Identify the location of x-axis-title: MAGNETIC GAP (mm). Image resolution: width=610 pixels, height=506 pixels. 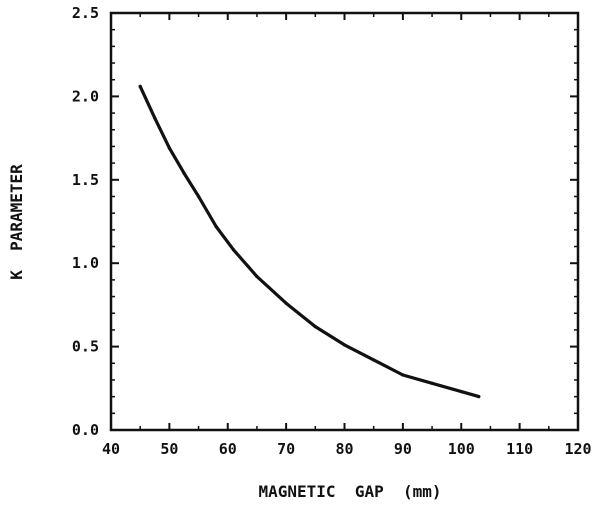
(349, 491).